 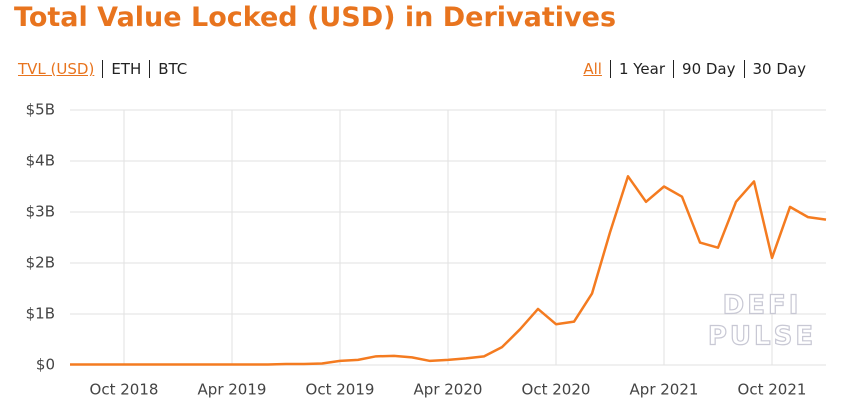 I want to click on x-tick-label: Oct 2020, so click(x=556, y=390).